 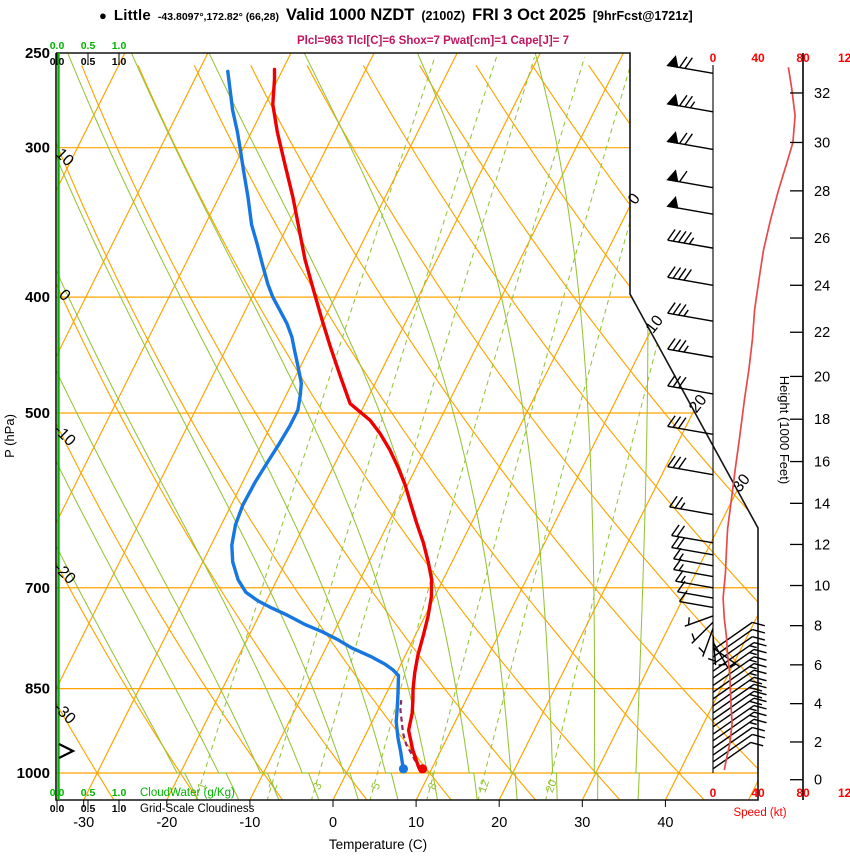 I want to click on dry-adiabat-label: -30, so click(x=64, y=713).